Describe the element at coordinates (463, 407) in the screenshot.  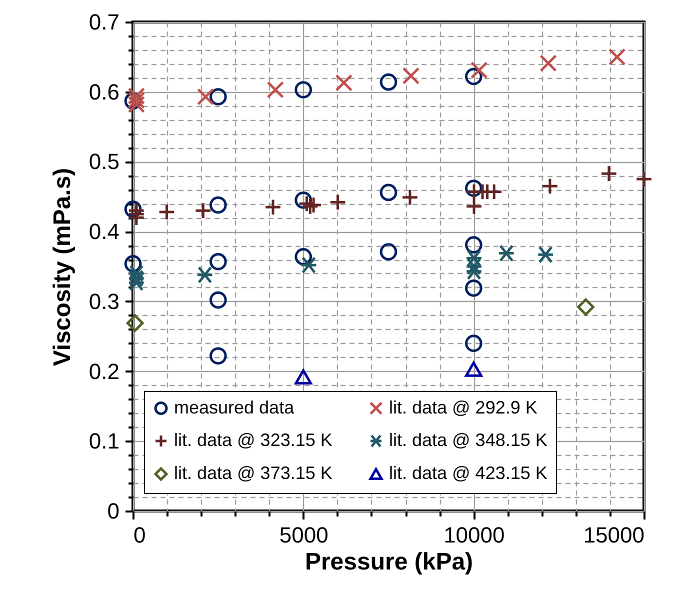
I see `legend-label: lit. data @ 292.9 K` at that location.